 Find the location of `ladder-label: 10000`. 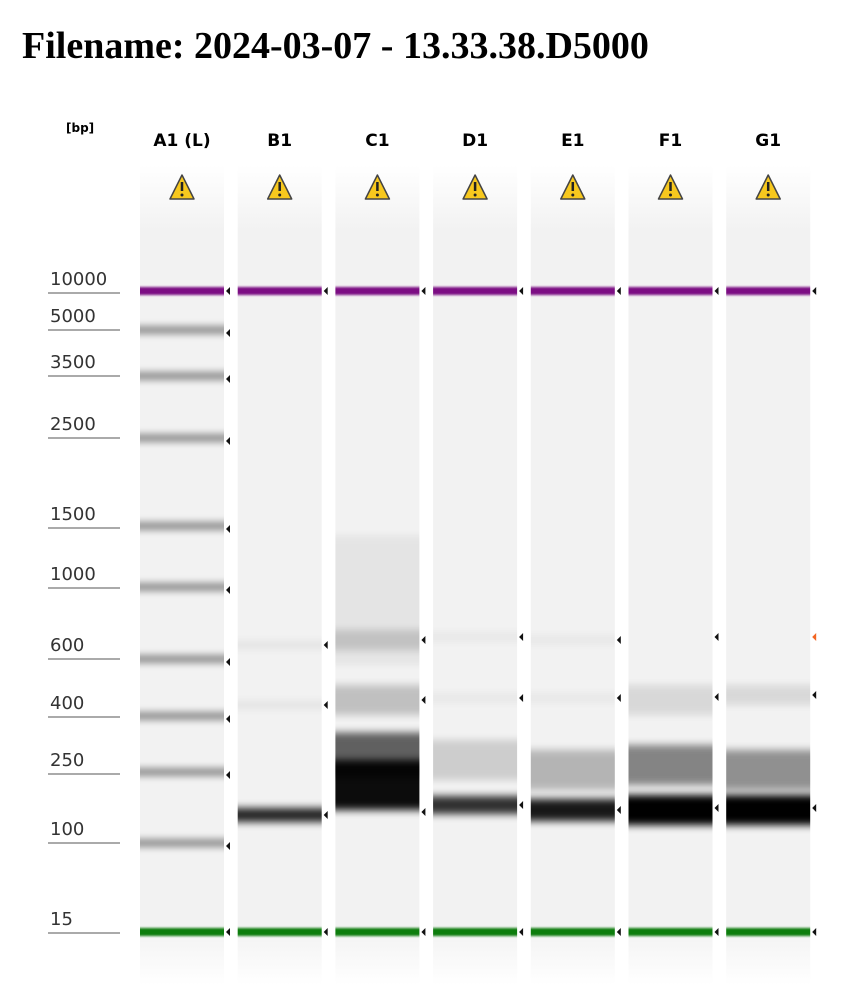

ladder-label: 10000 is located at coordinates (78, 279).